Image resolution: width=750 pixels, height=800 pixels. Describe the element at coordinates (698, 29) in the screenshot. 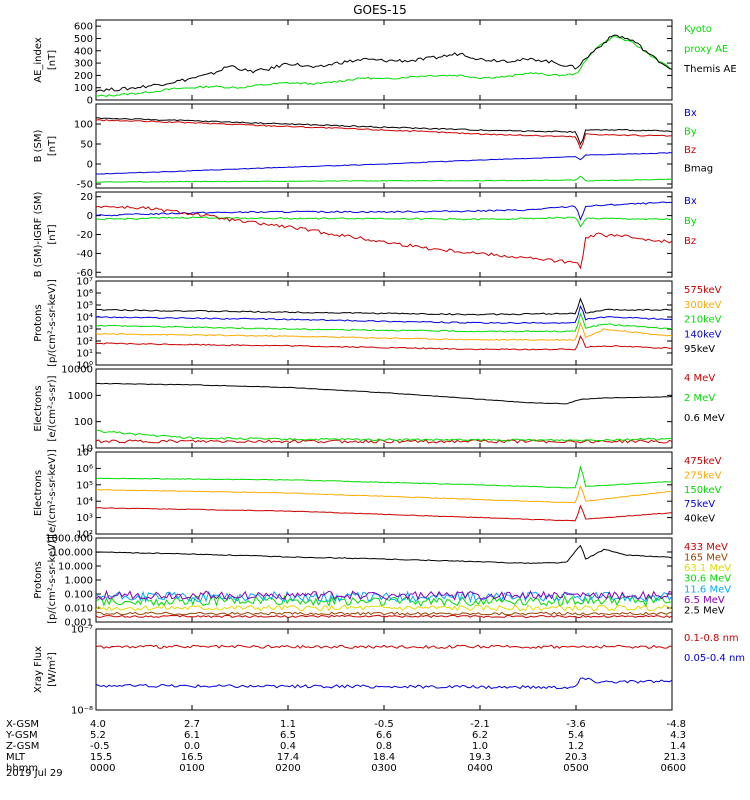

I see `legend-kyoto-proxy-ae: Kyoto` at that location.